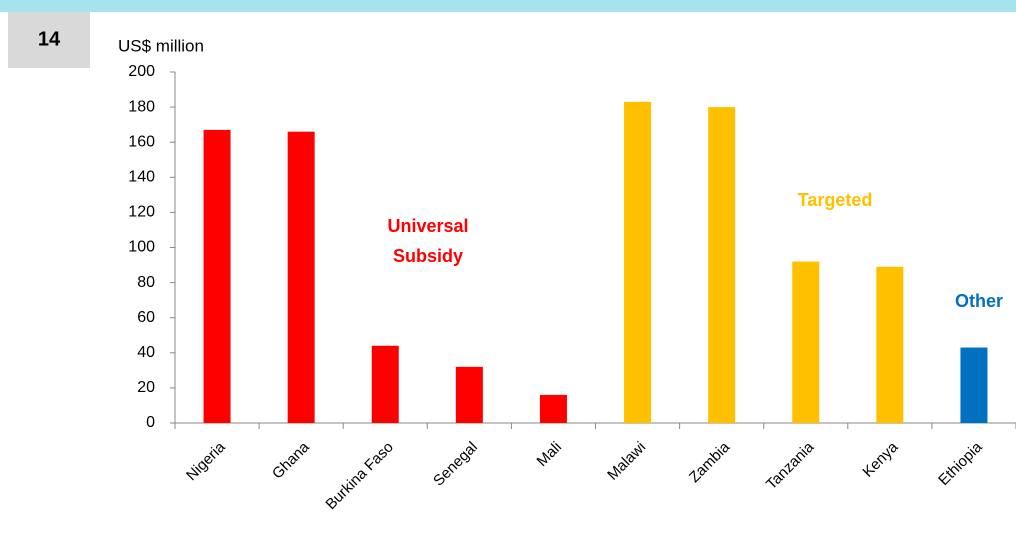  Describe the element at coordinates (359, 476) in the screenshot. I see `x-tick-label: Burkina Faso` at that location.